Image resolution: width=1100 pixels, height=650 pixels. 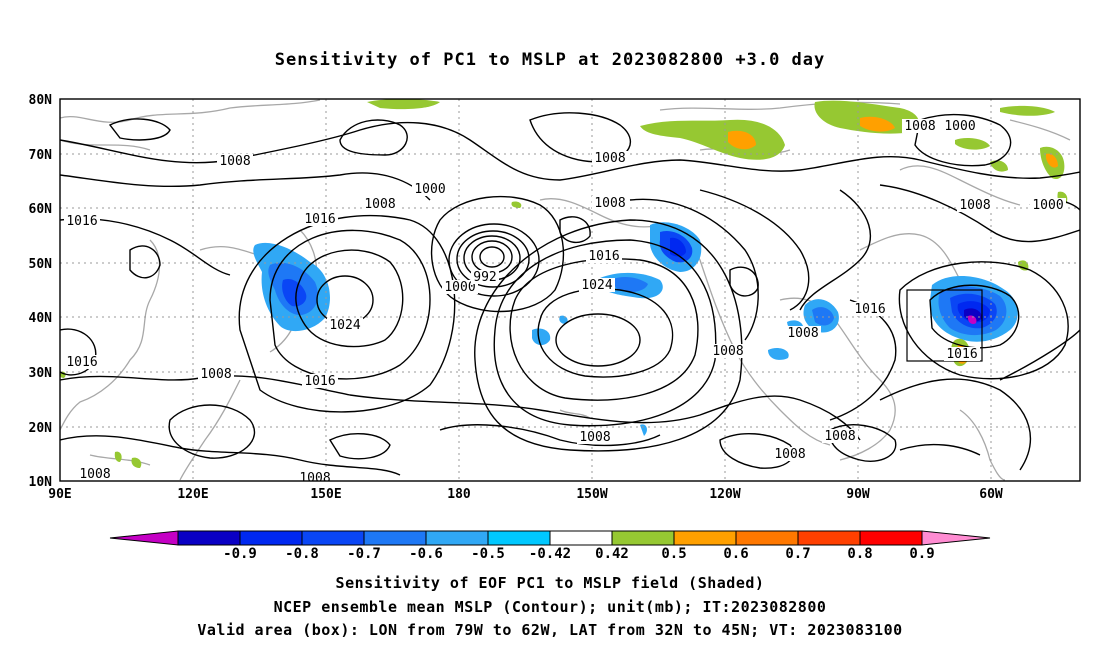 What do you see at coordinates (41, 373) in the screenshot?
I see `lat-tick-label: 30N` at bounding box center [41, 373].